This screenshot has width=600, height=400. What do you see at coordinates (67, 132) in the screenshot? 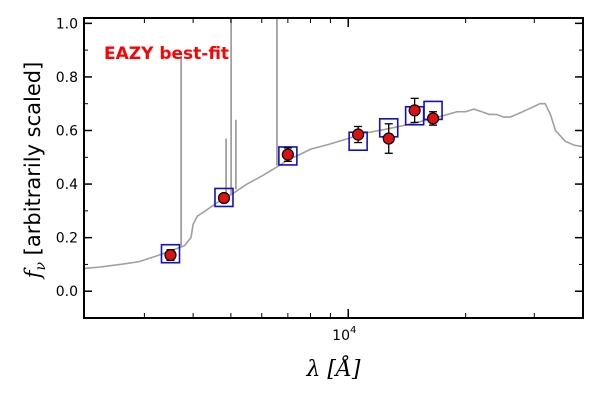
I see `y-tick-label: 0.6` at bounding box center [67, 132].